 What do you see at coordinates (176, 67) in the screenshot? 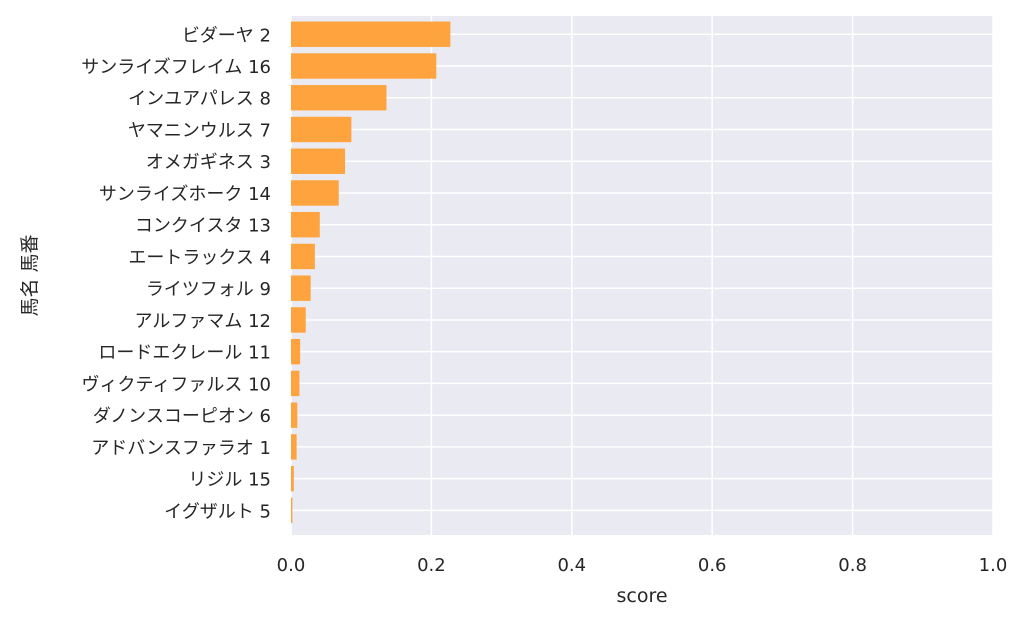
I see `y-tick-label: サンライズフレイム 16` at bounding box center [176, 67].